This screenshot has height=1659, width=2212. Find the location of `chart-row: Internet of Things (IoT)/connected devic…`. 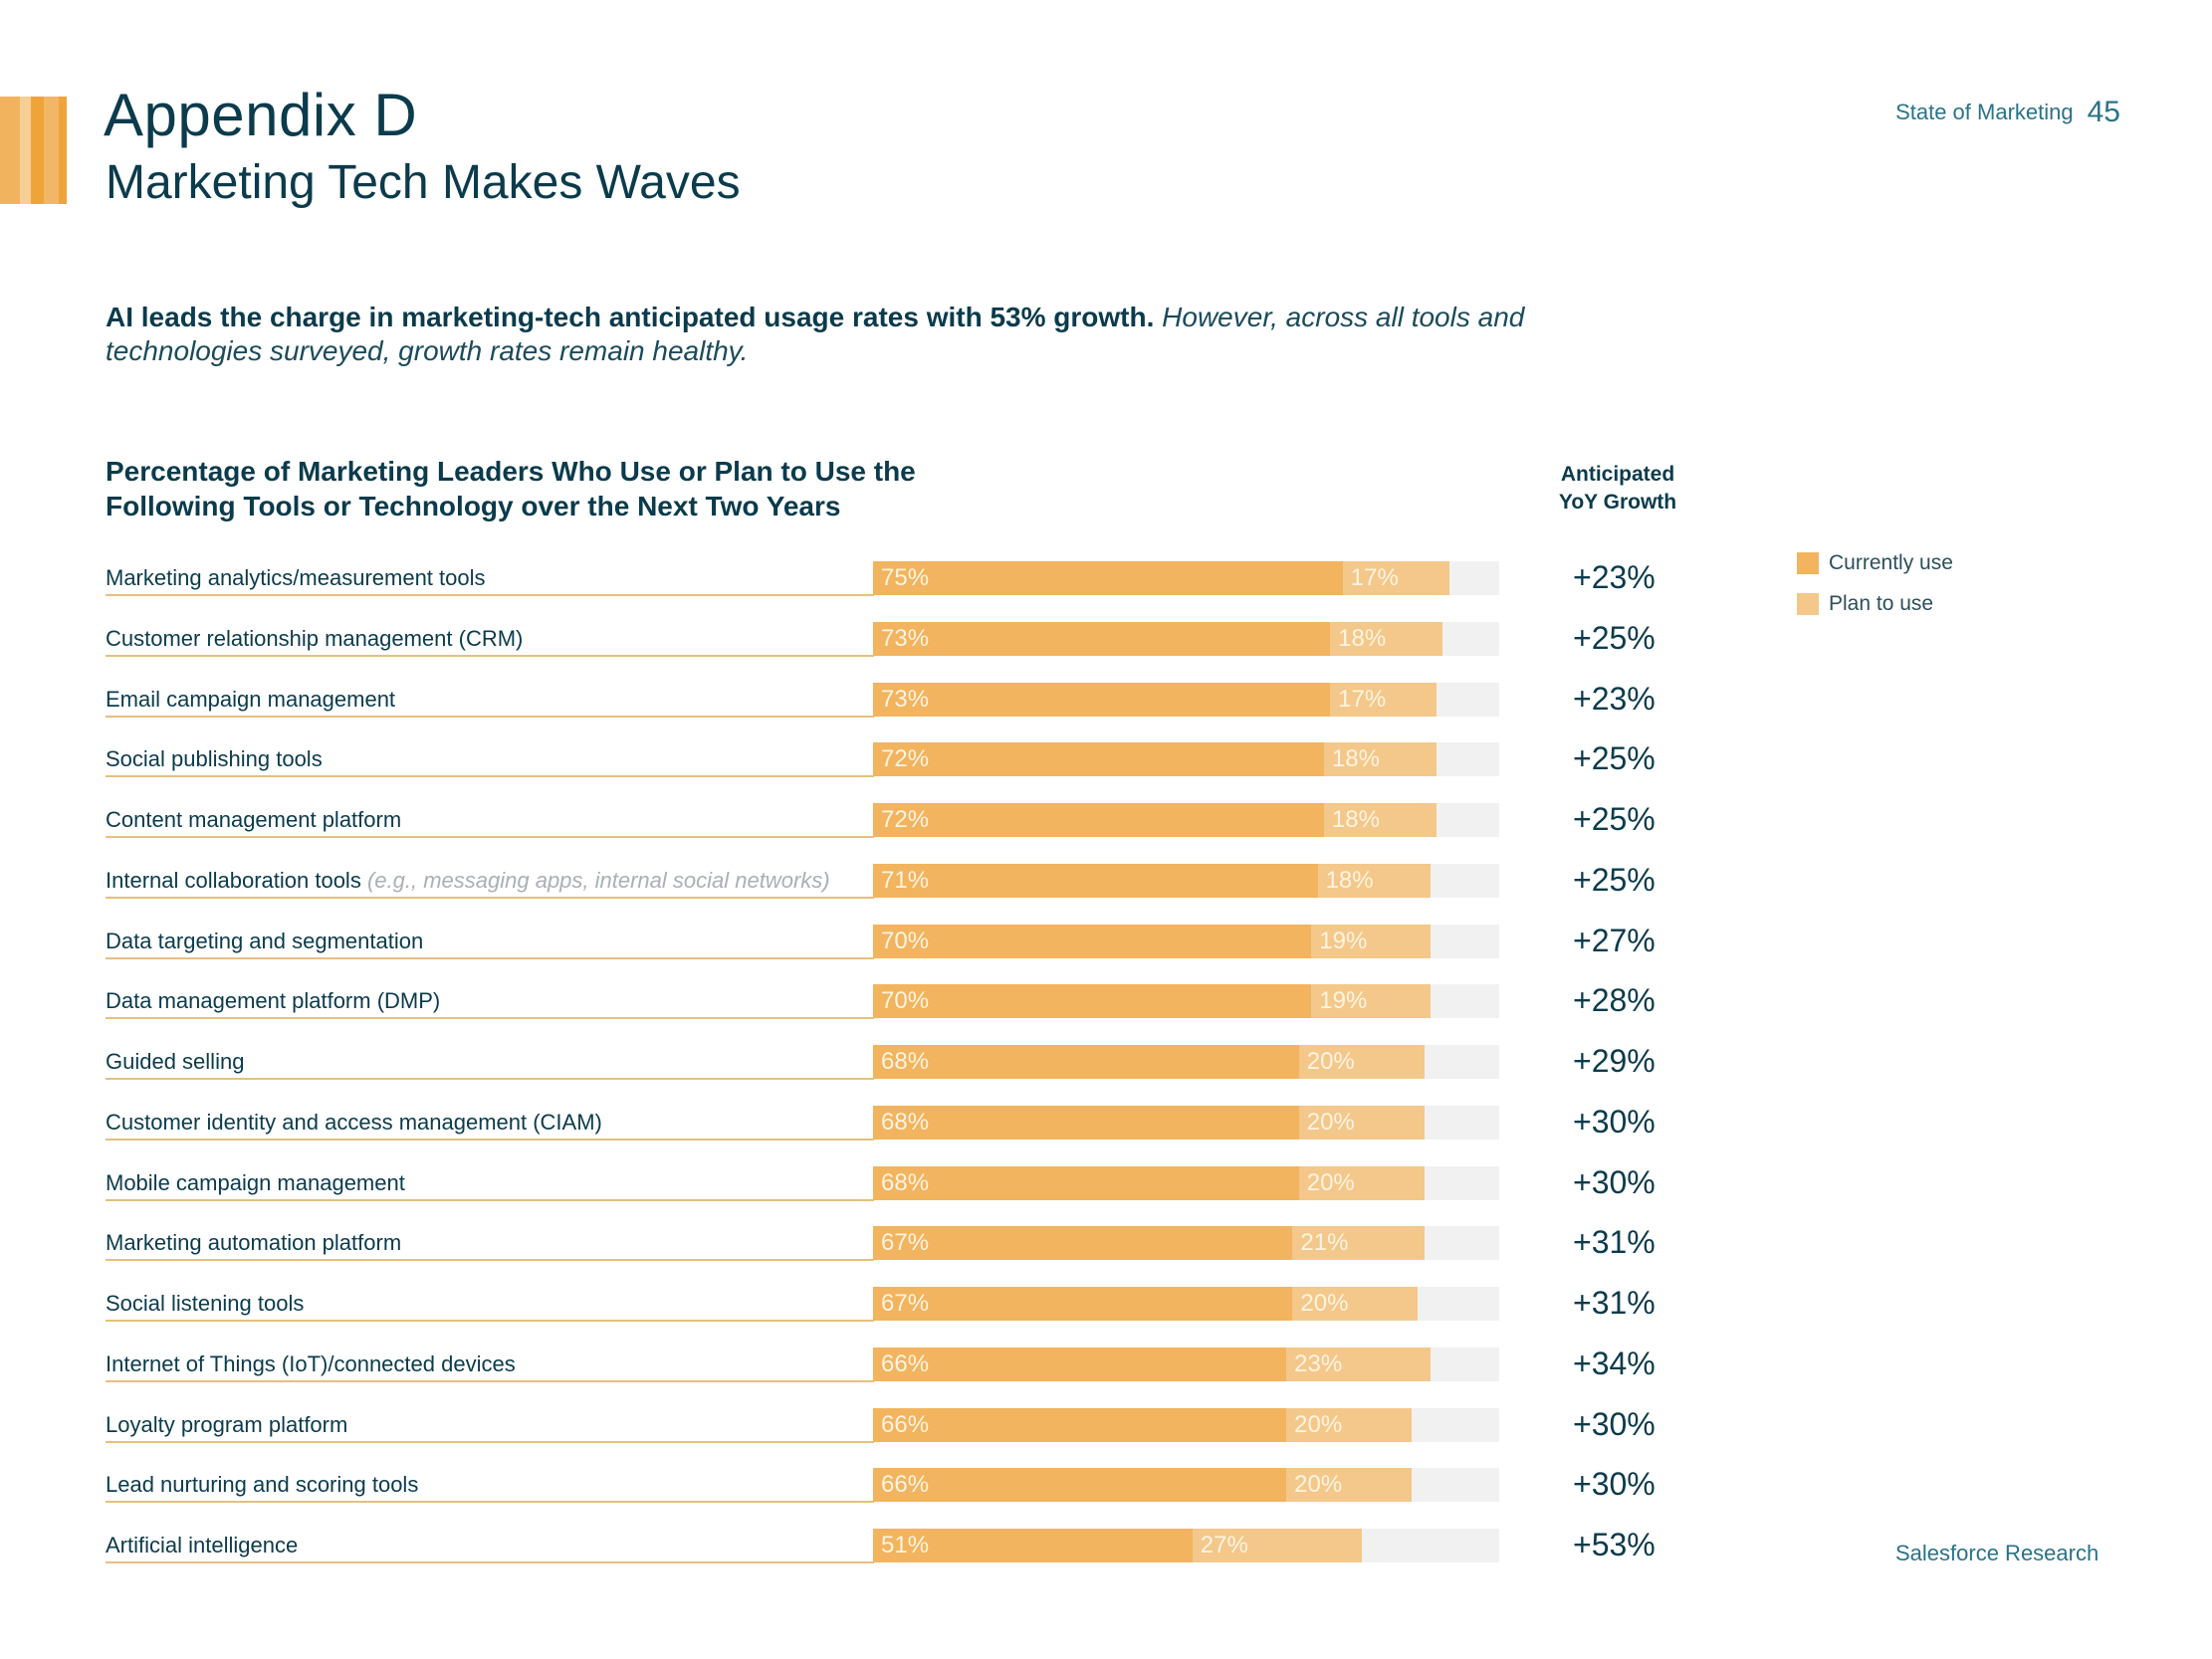

chart-row: Internet of Things (IoT)/connected devic… is located at coordinates (896, 1377).